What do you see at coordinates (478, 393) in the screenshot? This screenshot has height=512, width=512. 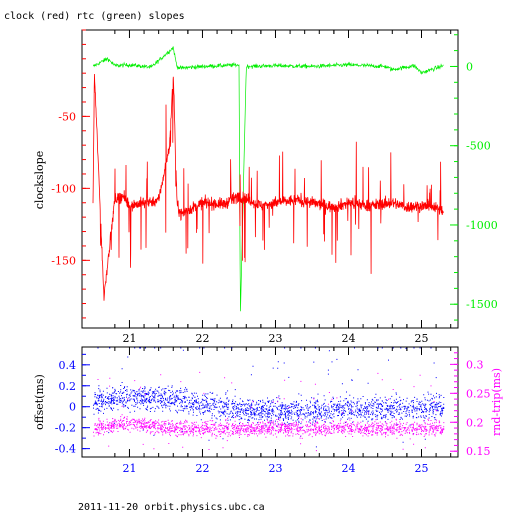 I see `y-tick-label: 0.25` at bounding box center [478, 393].